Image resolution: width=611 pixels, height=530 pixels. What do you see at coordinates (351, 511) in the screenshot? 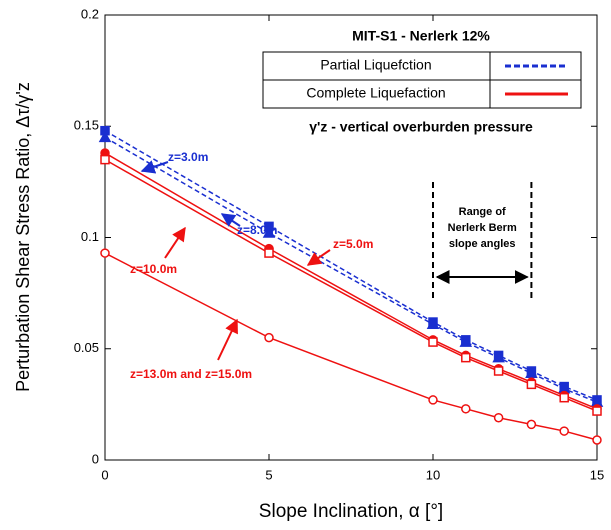
I see `x-axis-label: Slope Inclination, α [°]` at bounding box center [351, 511].